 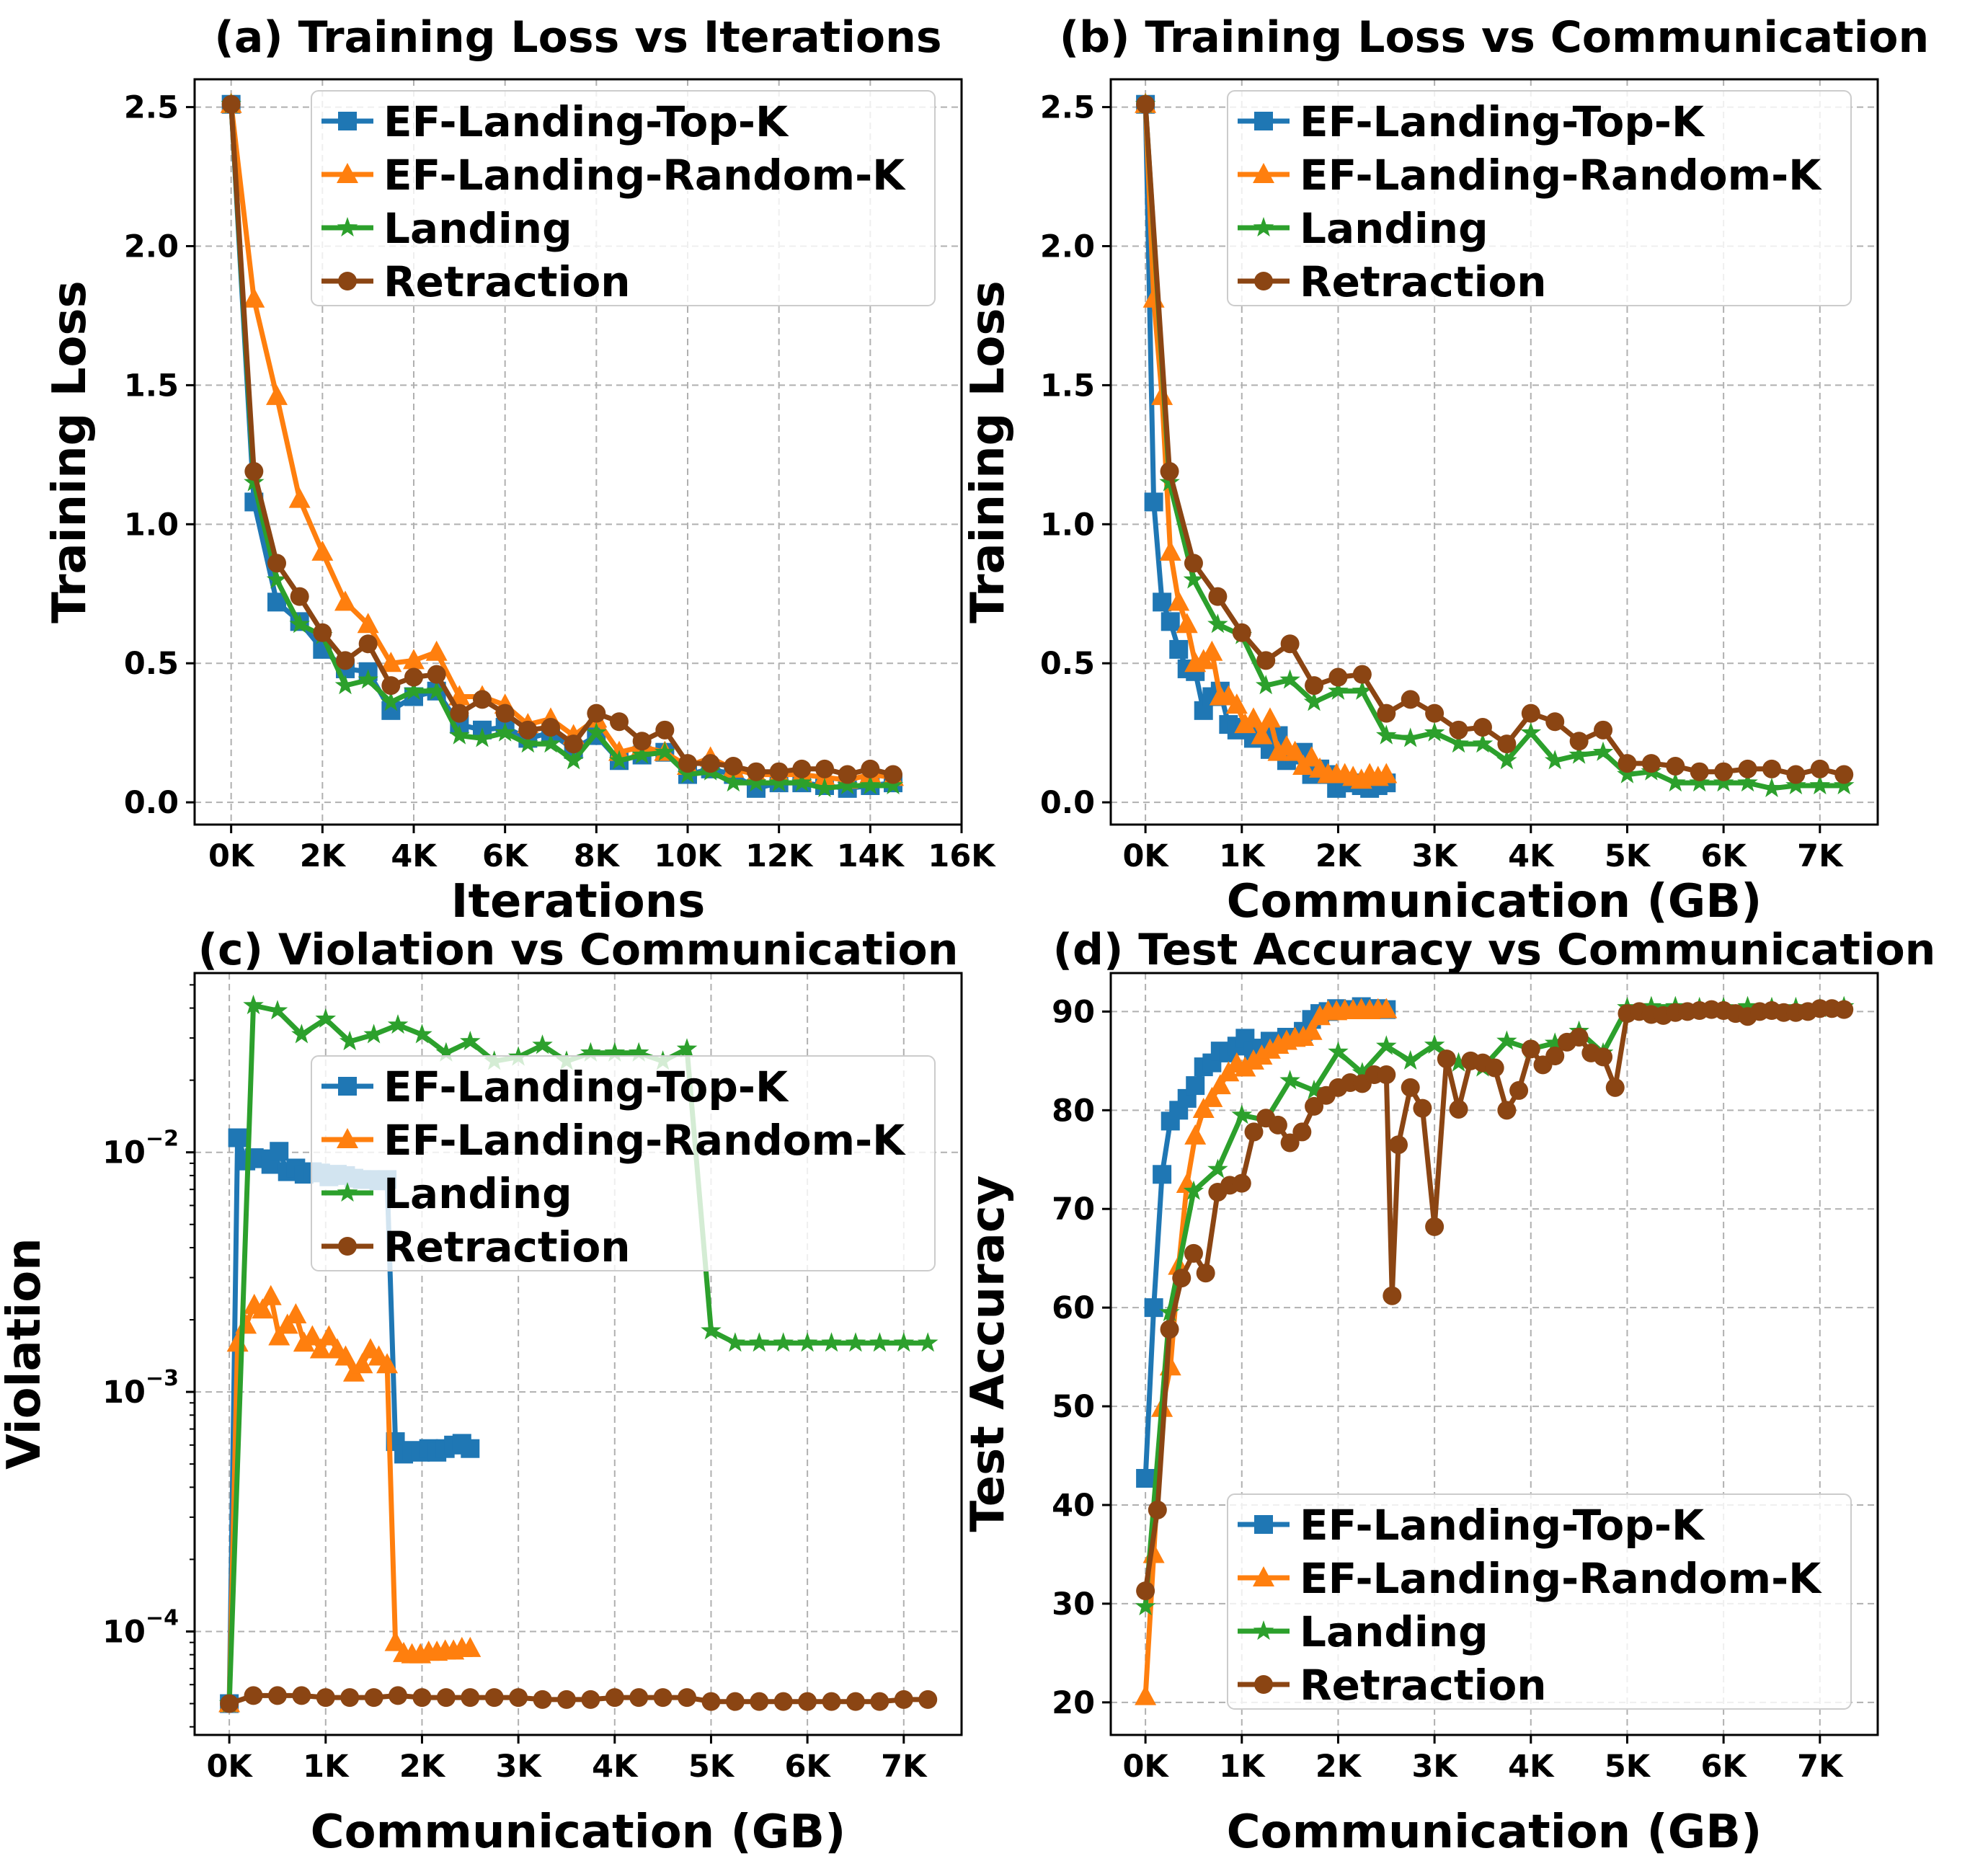 I want to click on x-axis-label: Communication (GB), so click(x=1495, y=1832).